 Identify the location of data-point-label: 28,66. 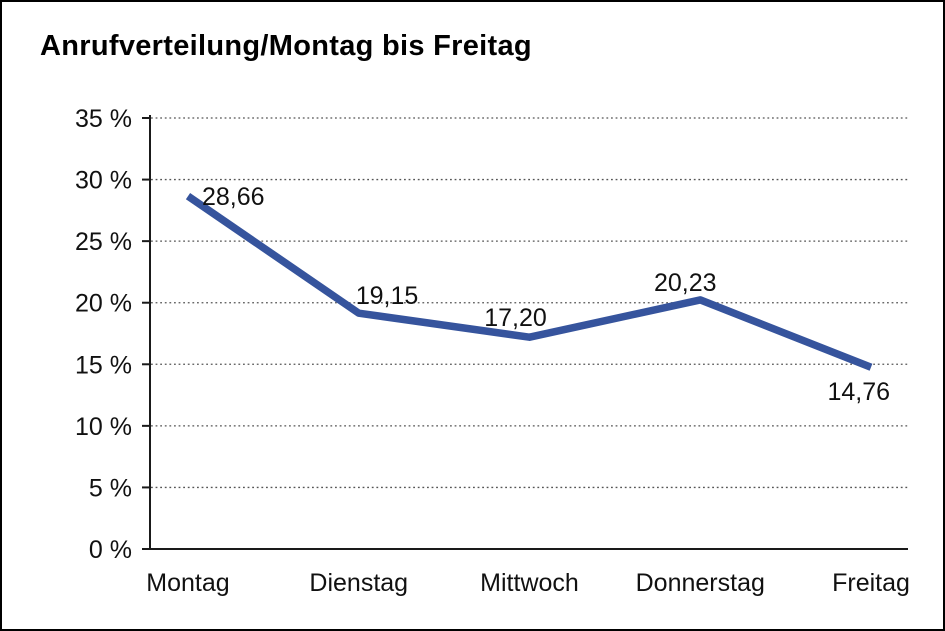
(233, 197).